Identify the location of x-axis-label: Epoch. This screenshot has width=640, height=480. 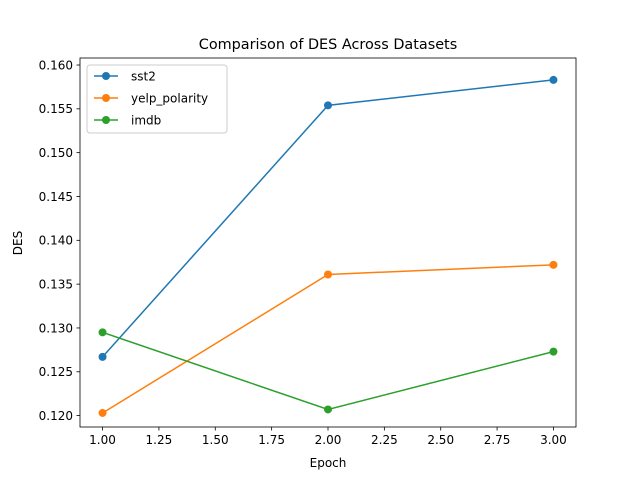
(328, 463).